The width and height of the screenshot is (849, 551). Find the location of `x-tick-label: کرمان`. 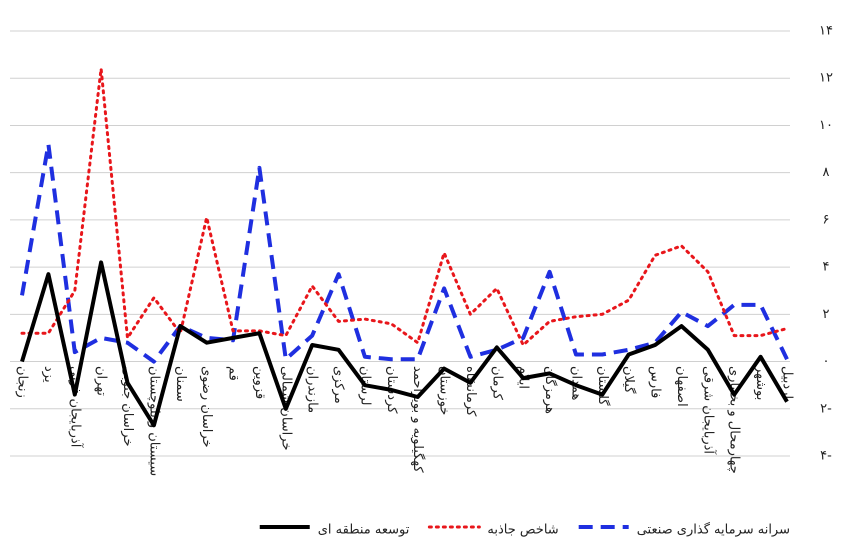

x-tick-label: کرمان is located at coordinates (496, 383).